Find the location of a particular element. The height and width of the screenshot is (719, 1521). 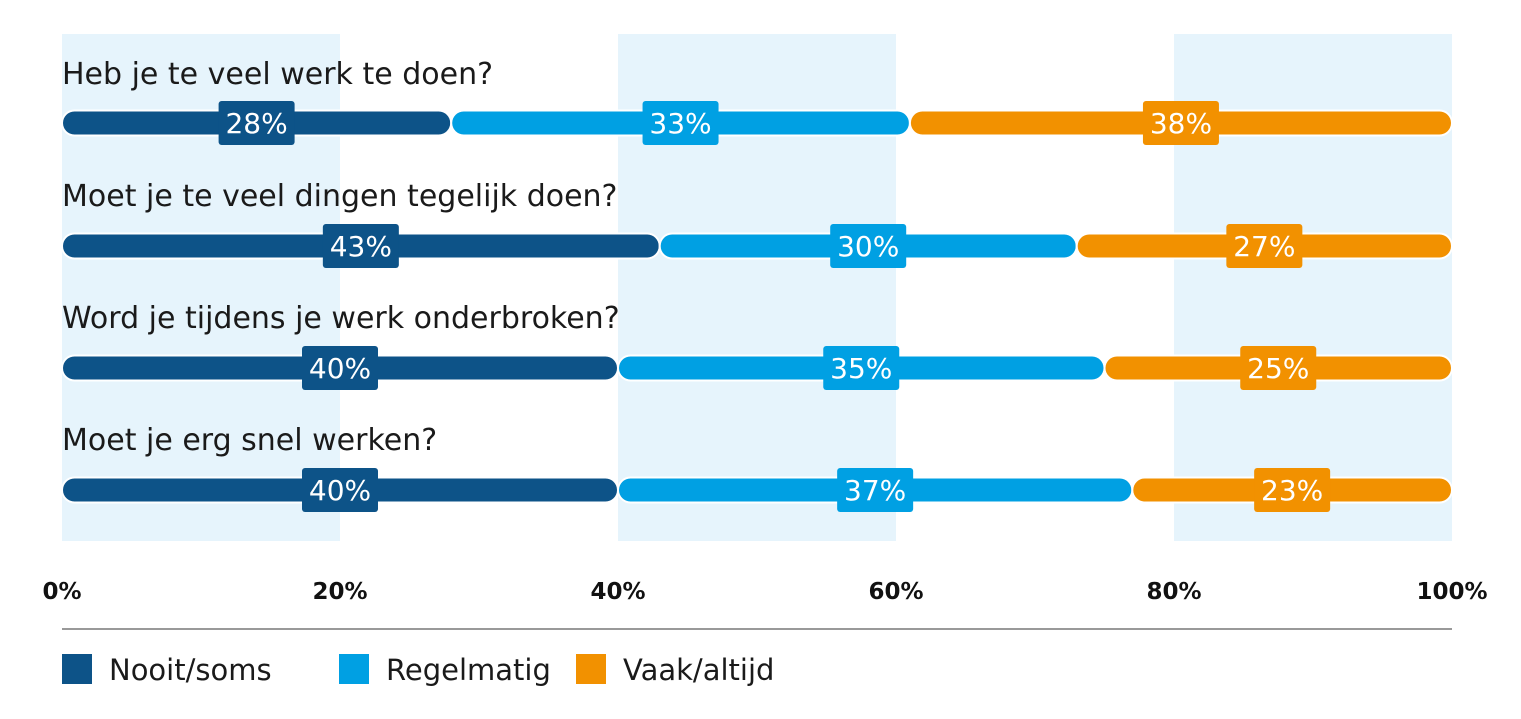

data-label: 23% is located at coordinates (1292, 490).